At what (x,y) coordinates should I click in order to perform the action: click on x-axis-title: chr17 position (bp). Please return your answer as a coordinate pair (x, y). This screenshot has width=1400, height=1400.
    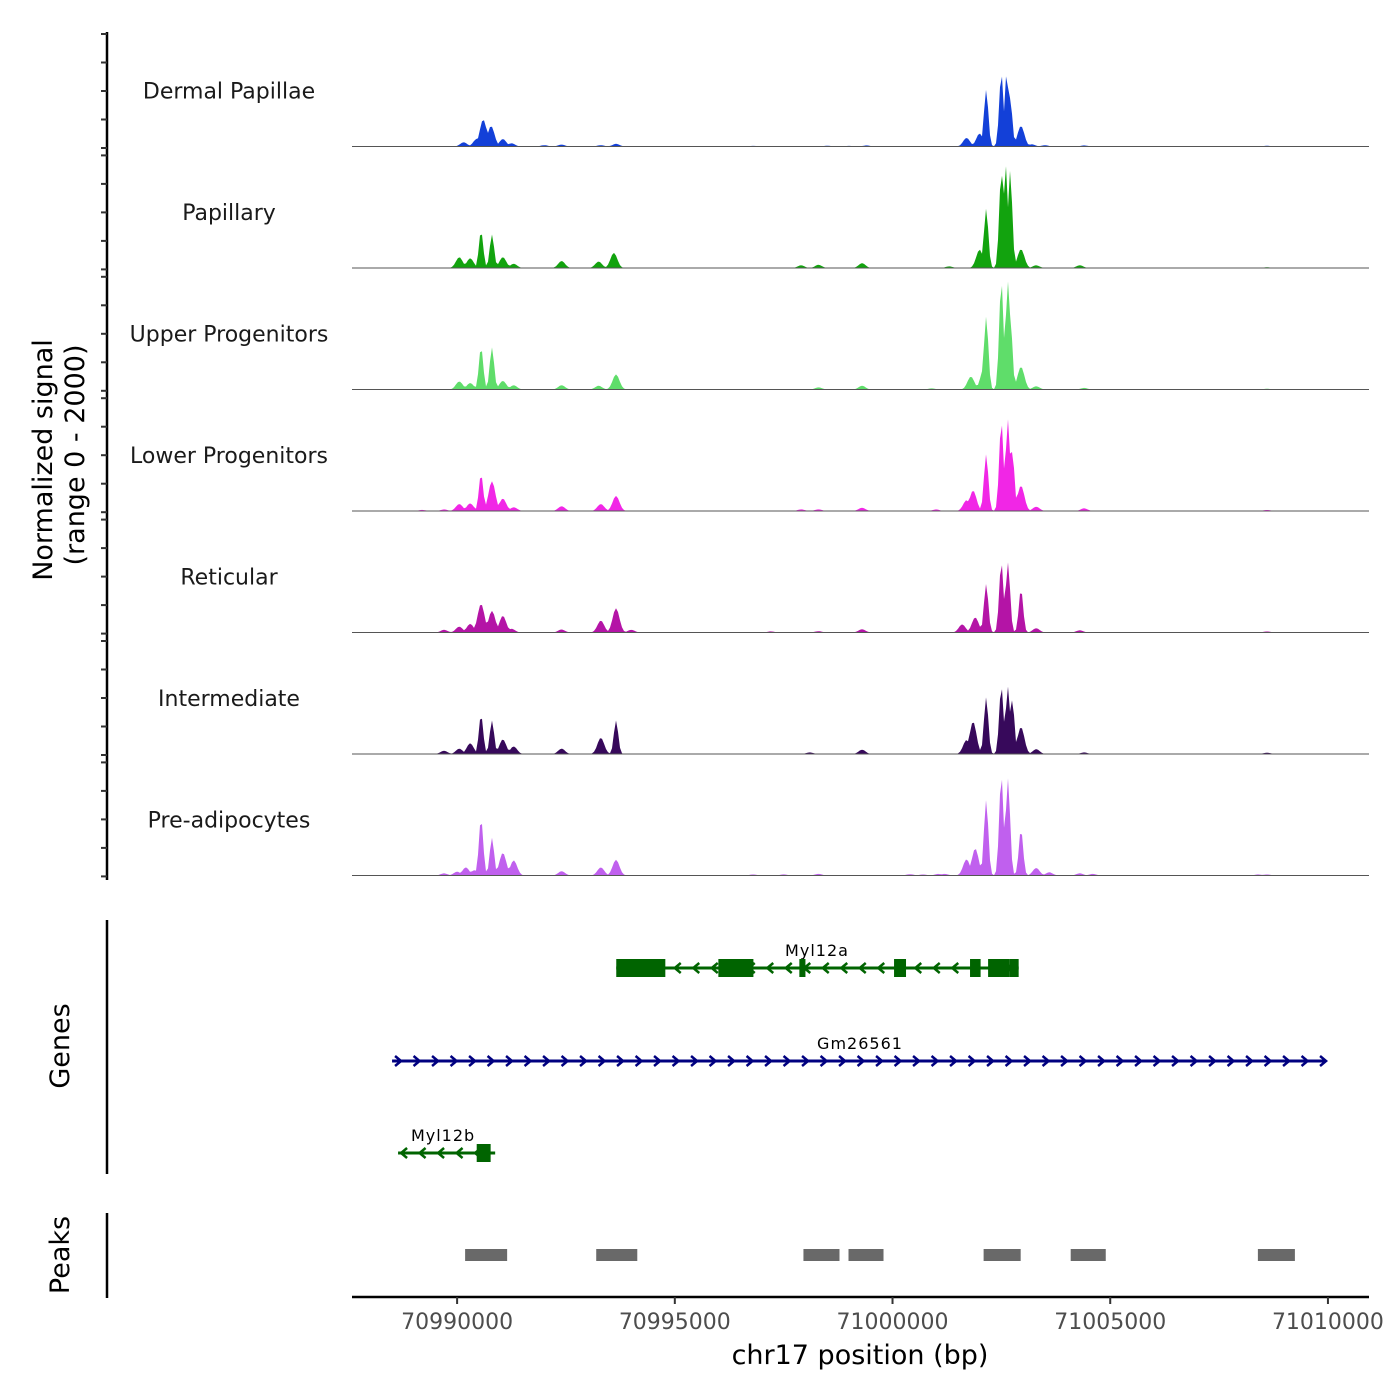
    Looking at the image, I should click on (860, 1355).